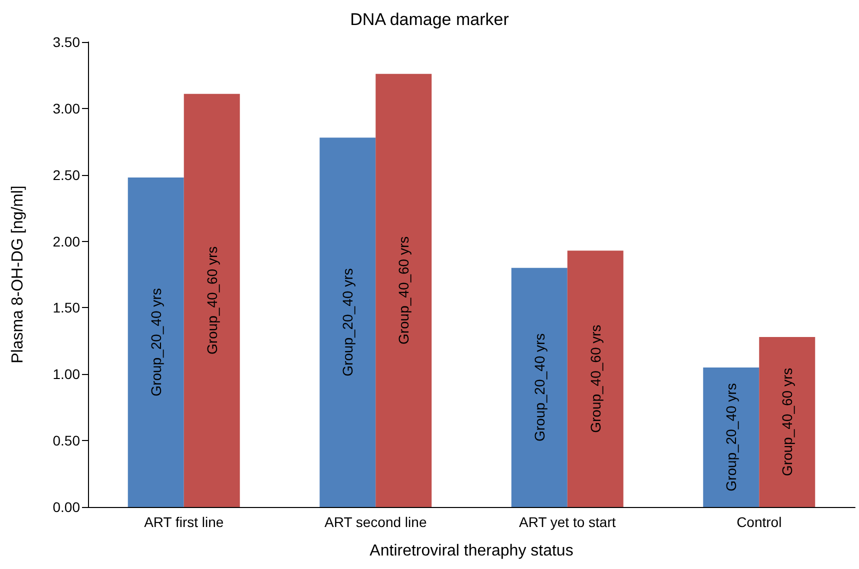 Image resolution: width=859 pixels, height=569 pixels. Describe the element at coordinates (375, 522) in the screenshot. I see `x-tick-label: ART second line` at that location.